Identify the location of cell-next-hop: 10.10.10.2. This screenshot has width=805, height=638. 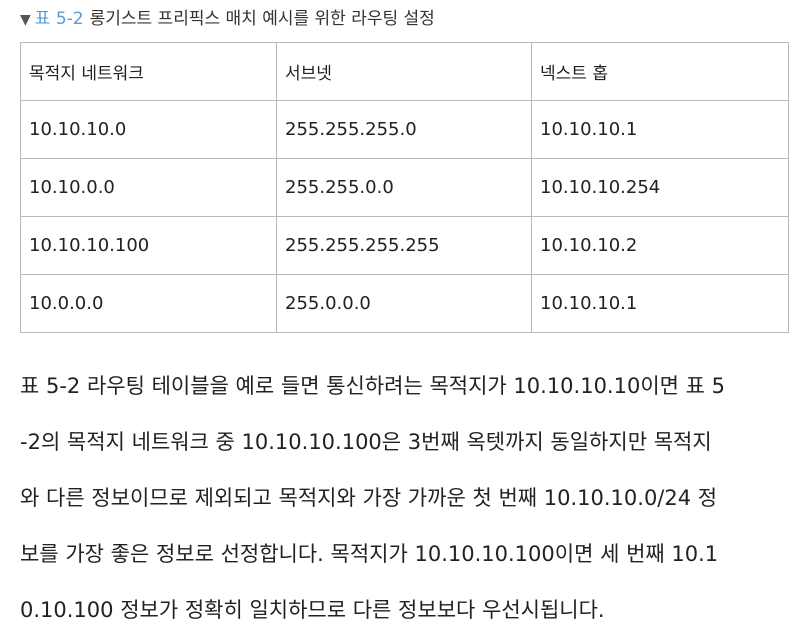
(660, 245).